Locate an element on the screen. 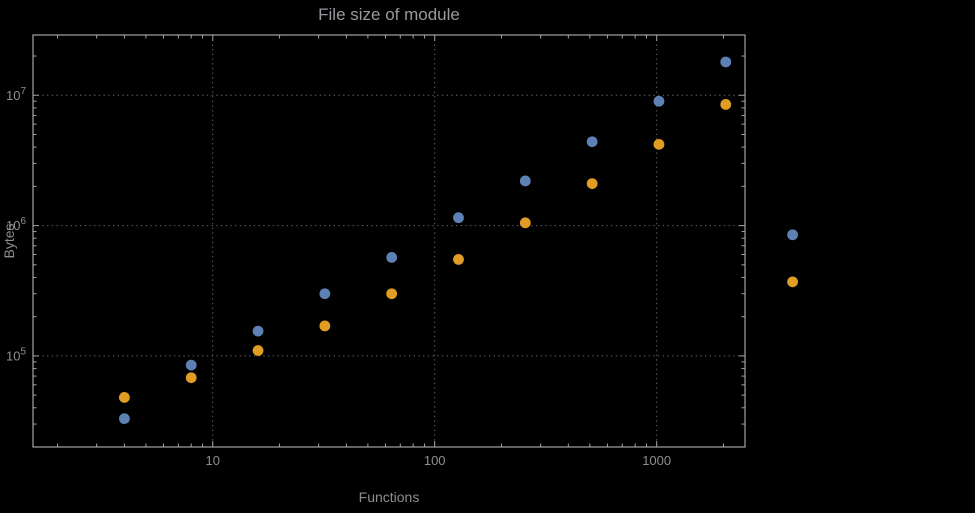  x-axis-label: Functions is located at coordinates (389, 497).